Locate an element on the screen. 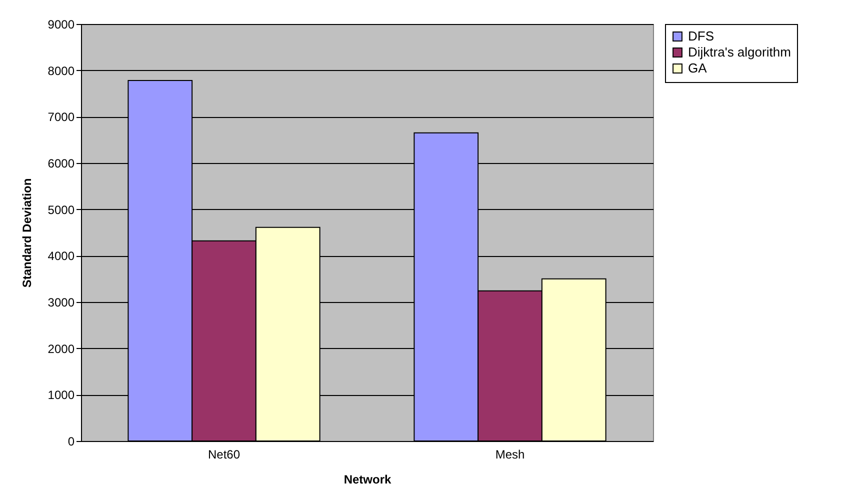 This screenshot has height=499, width=853. y-tick-label: 1000 is located at coordinates (61, 395).